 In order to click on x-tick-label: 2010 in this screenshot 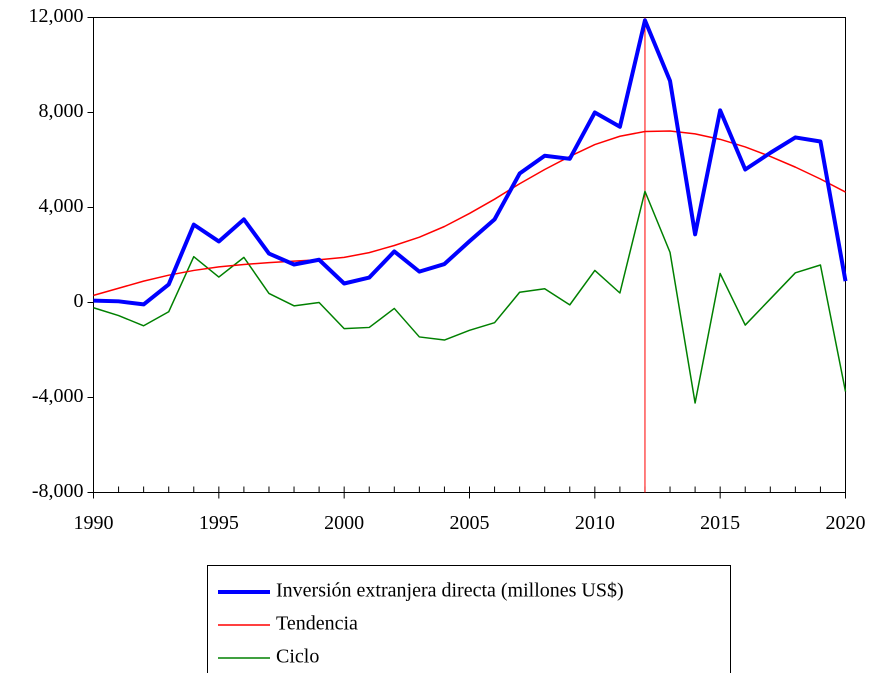, I will do `click(595, 523)`.